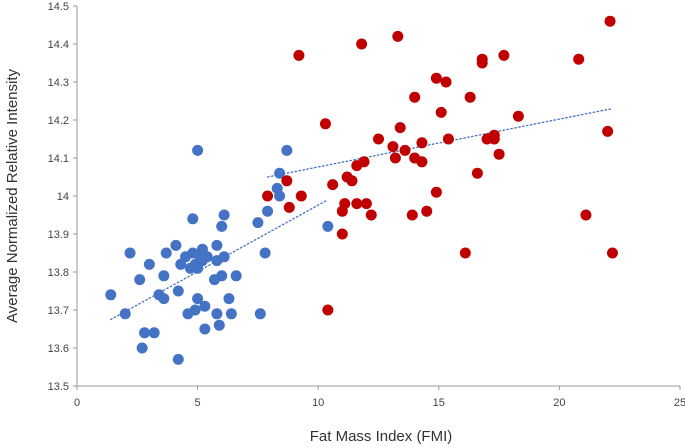  What do you see at coordinates (58, 387) in the screenshot?
I see `y-tick-label: 13.5` at bounding box center [58, 387].